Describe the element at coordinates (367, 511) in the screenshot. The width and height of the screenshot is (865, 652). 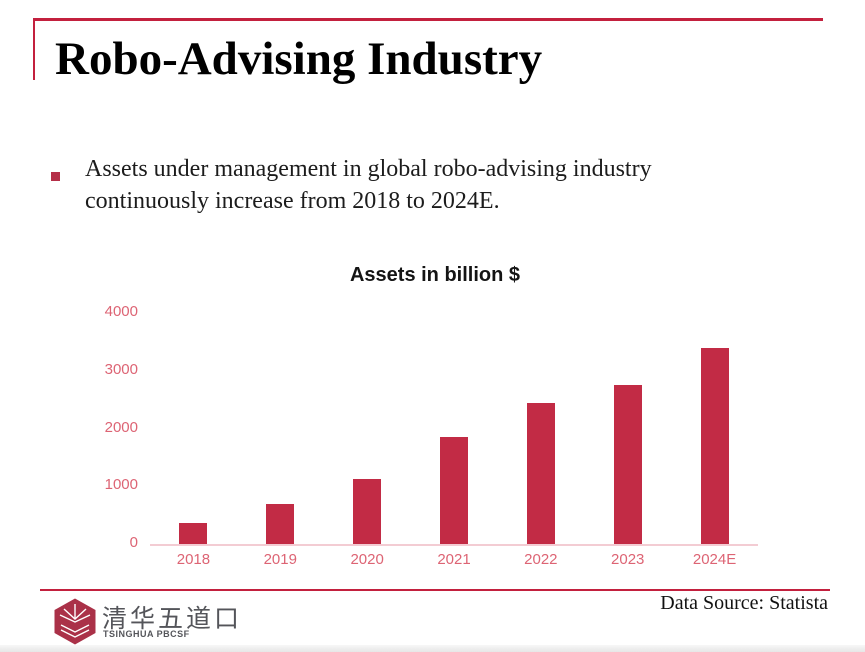
I see `bar-2020` at that location.